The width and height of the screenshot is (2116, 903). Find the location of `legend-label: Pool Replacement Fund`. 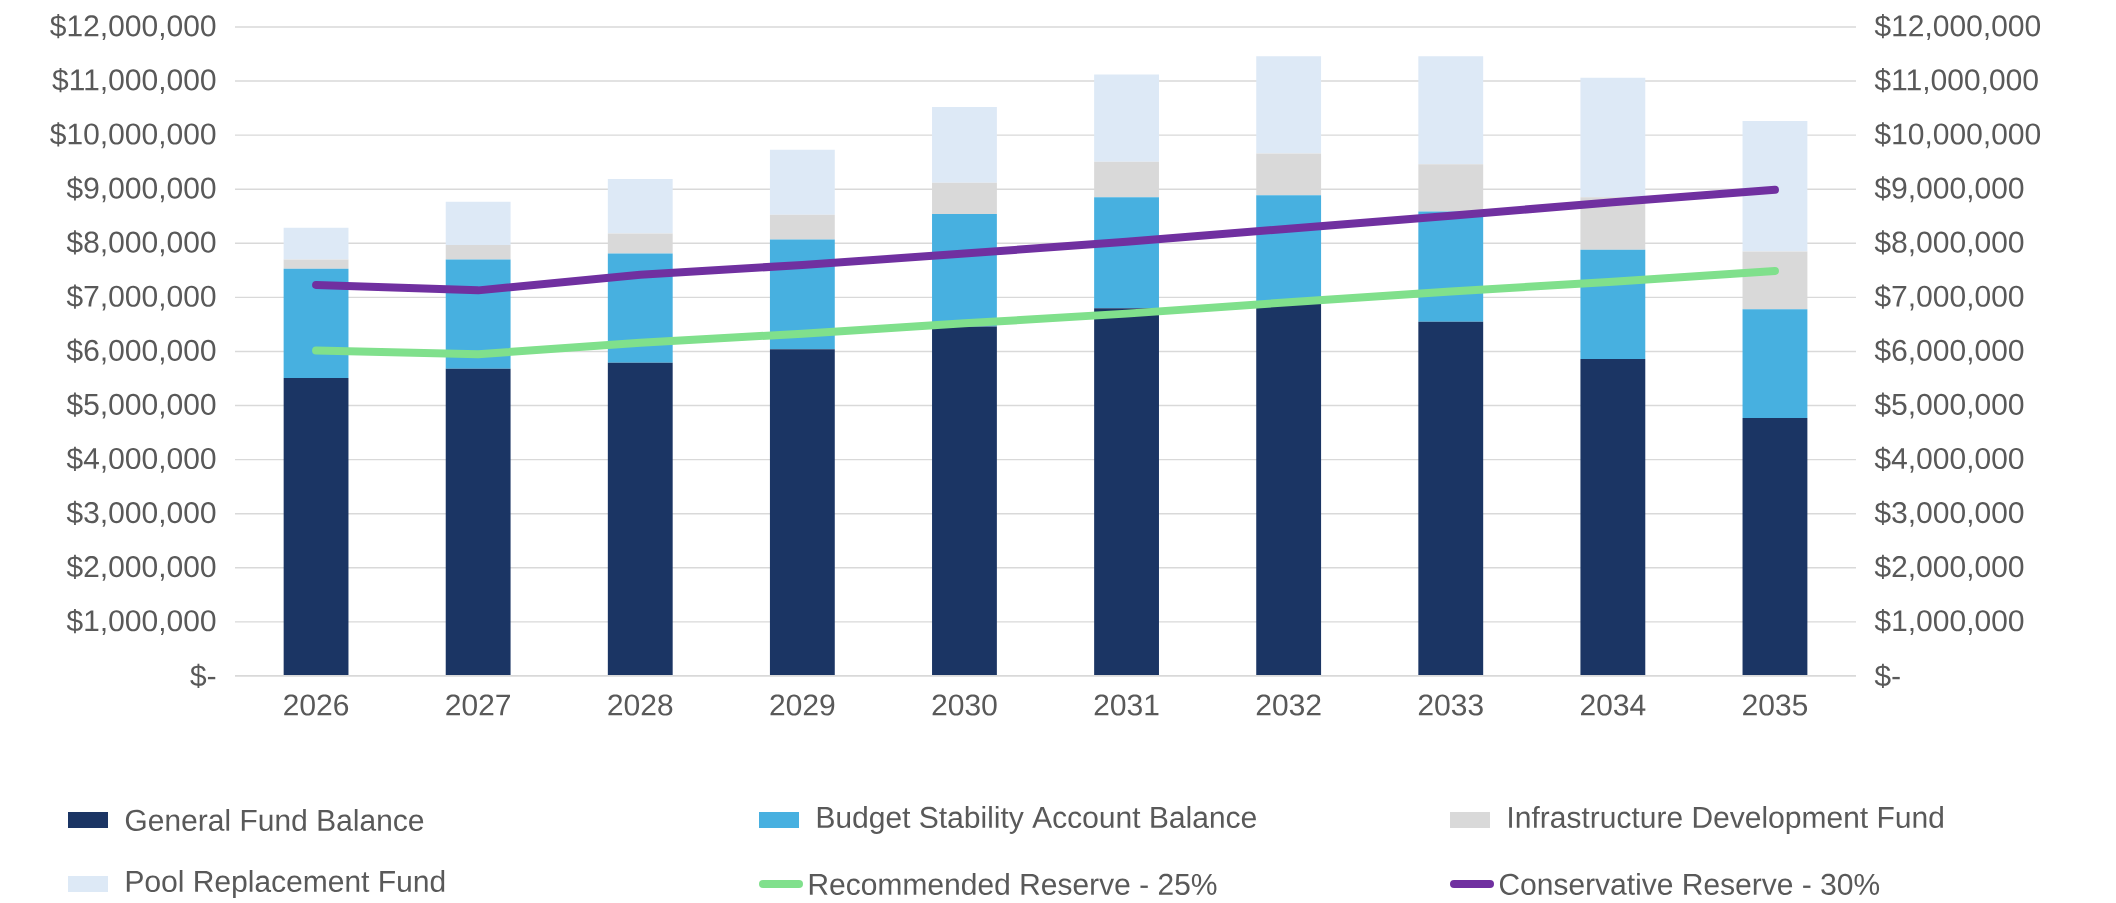

legend-label: Pool Replacement Fund is located at coordinates (285, 884).